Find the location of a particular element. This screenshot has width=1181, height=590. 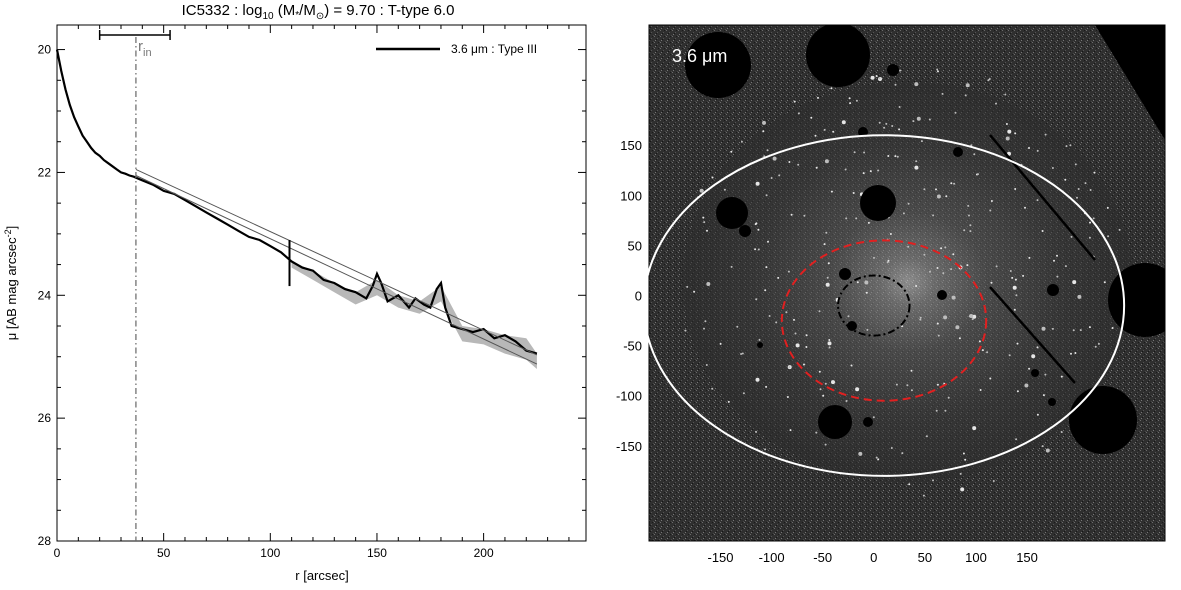

image-x-tick-label: 100 is located at coordinates (976, 557).